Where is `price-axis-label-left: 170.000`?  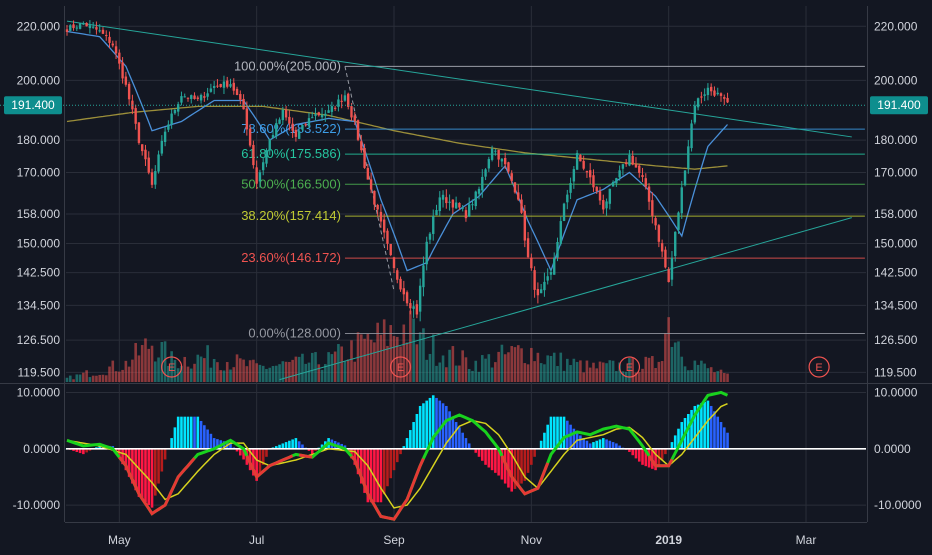 price-axis-label-left: 170.000 is located at coordinates (39, 172).